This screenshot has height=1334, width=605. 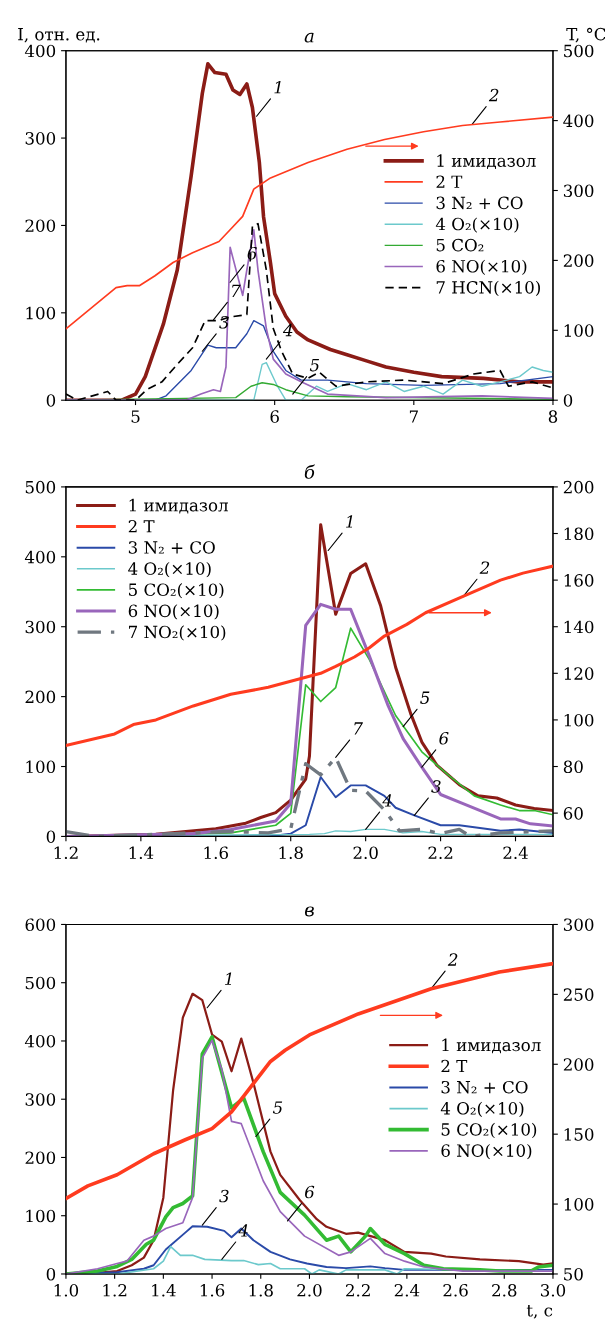 What do you see at coordinates (579, 51) in the screenshot?
I see `y2-tick-label: 500` at bounding box center [579, 51].